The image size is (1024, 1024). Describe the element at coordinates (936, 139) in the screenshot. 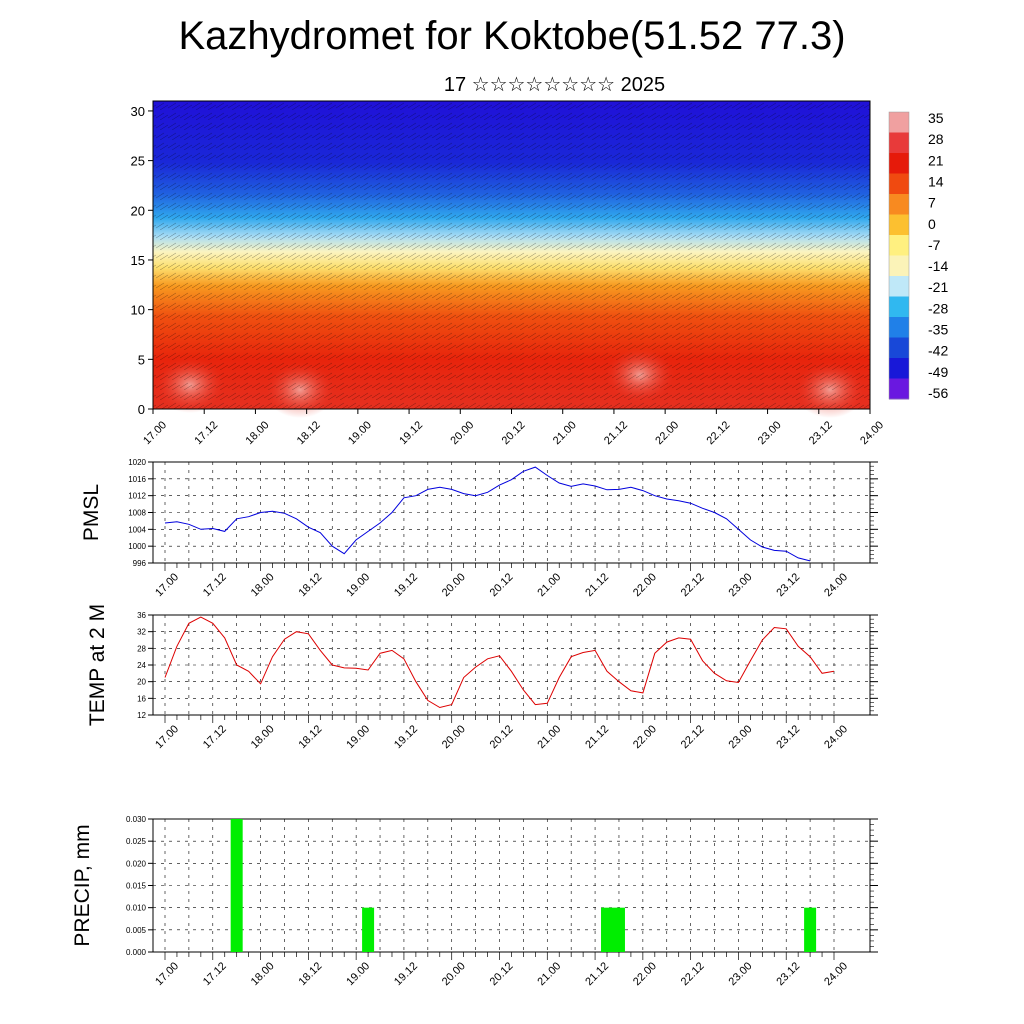

I see `colorbar-label: 28` at that location.